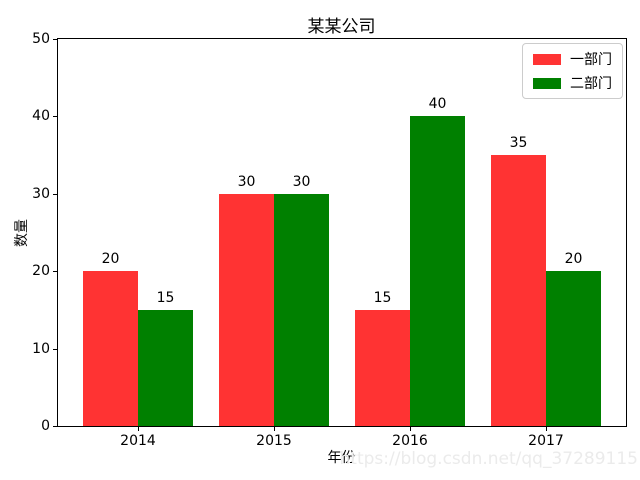 The image size is (640, 480). I want to click on y-tick-label-0: 0, so click(45, 426).